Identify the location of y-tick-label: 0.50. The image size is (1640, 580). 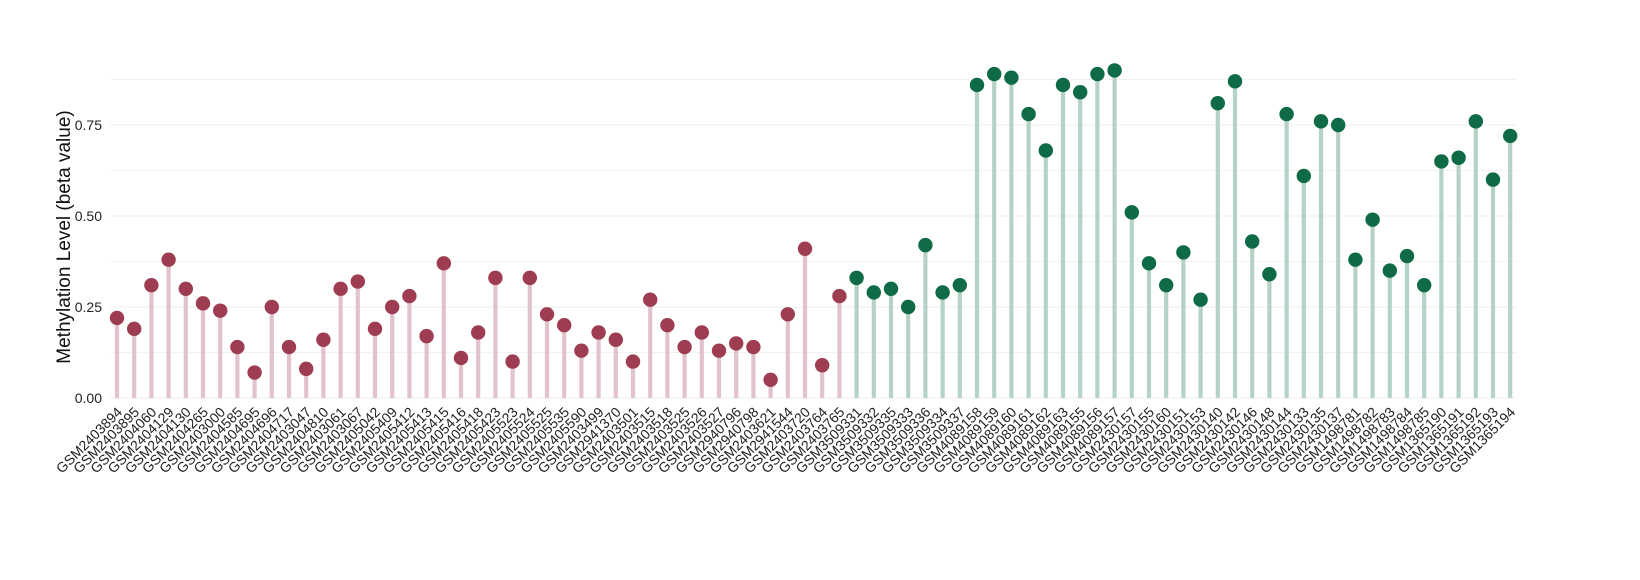
(88, 216).